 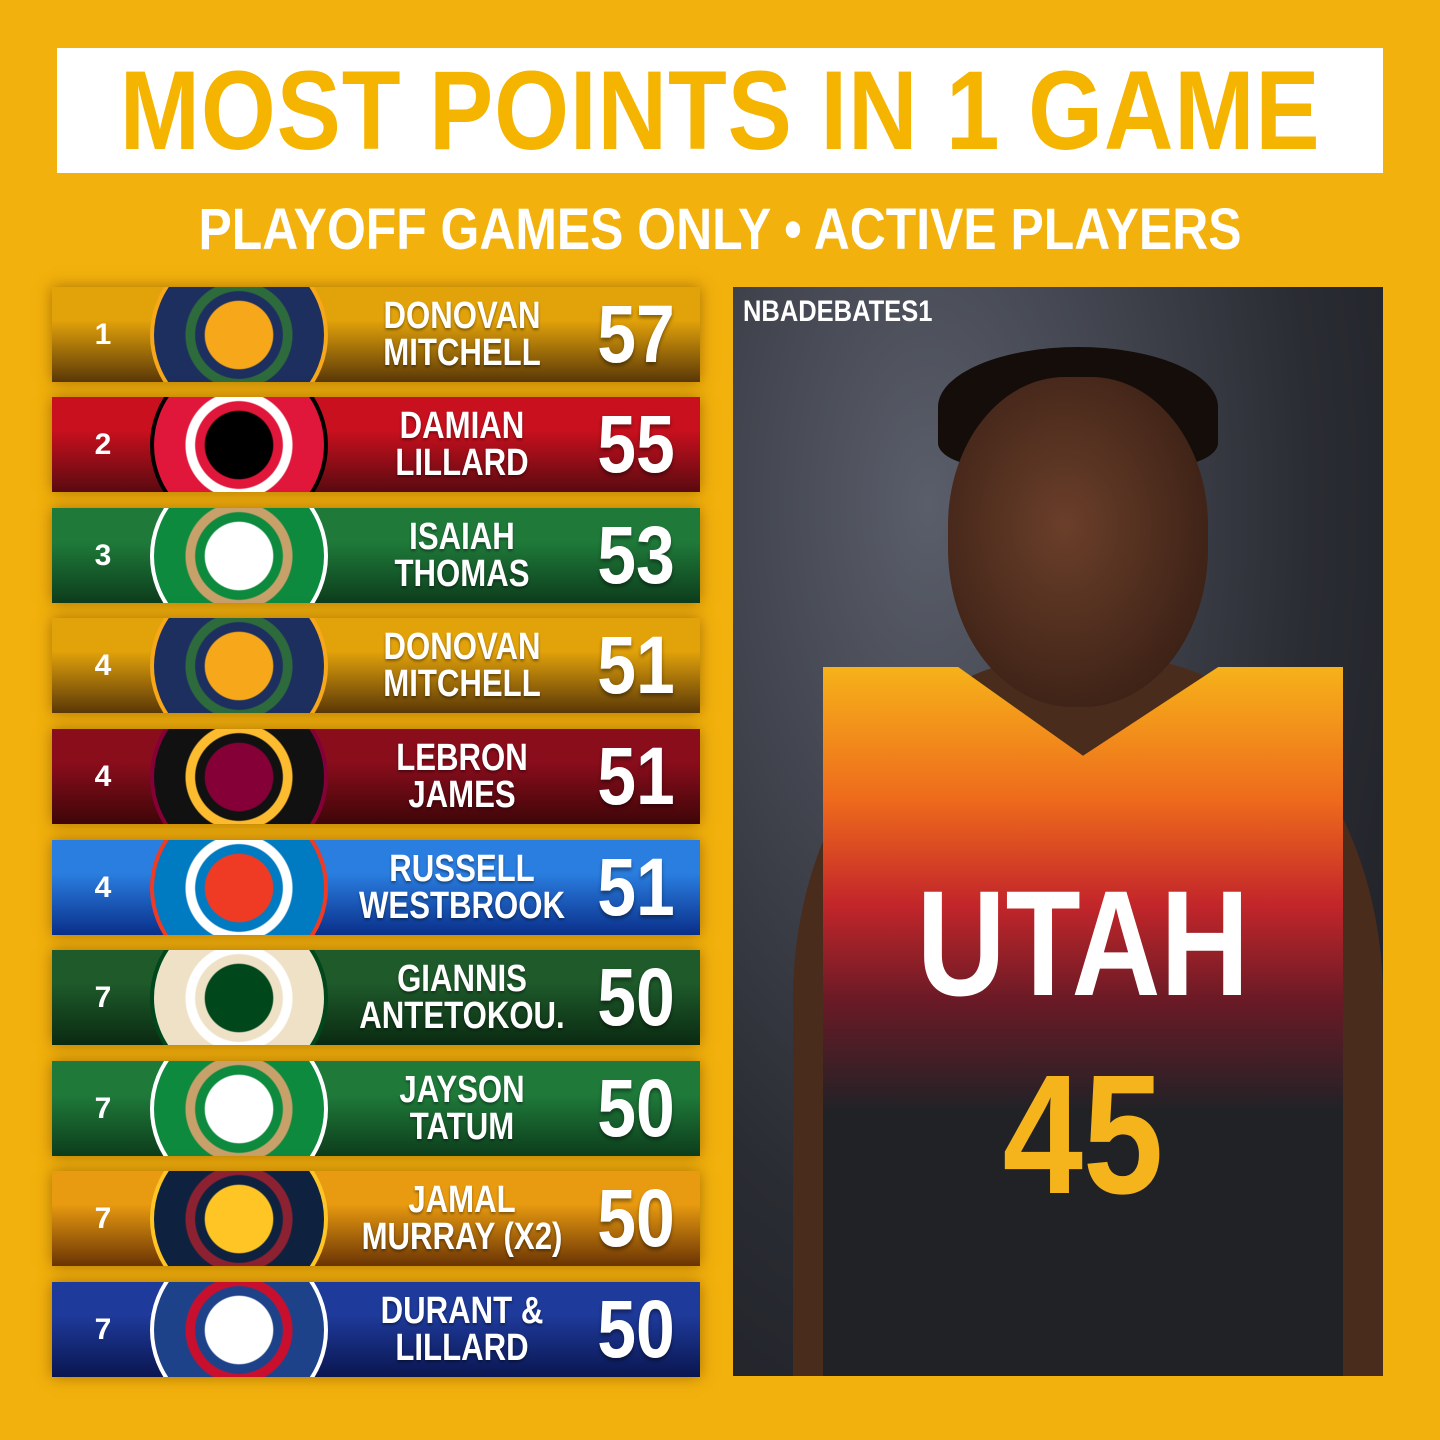 I want to click on player-head, so click(x=1078, y=542).